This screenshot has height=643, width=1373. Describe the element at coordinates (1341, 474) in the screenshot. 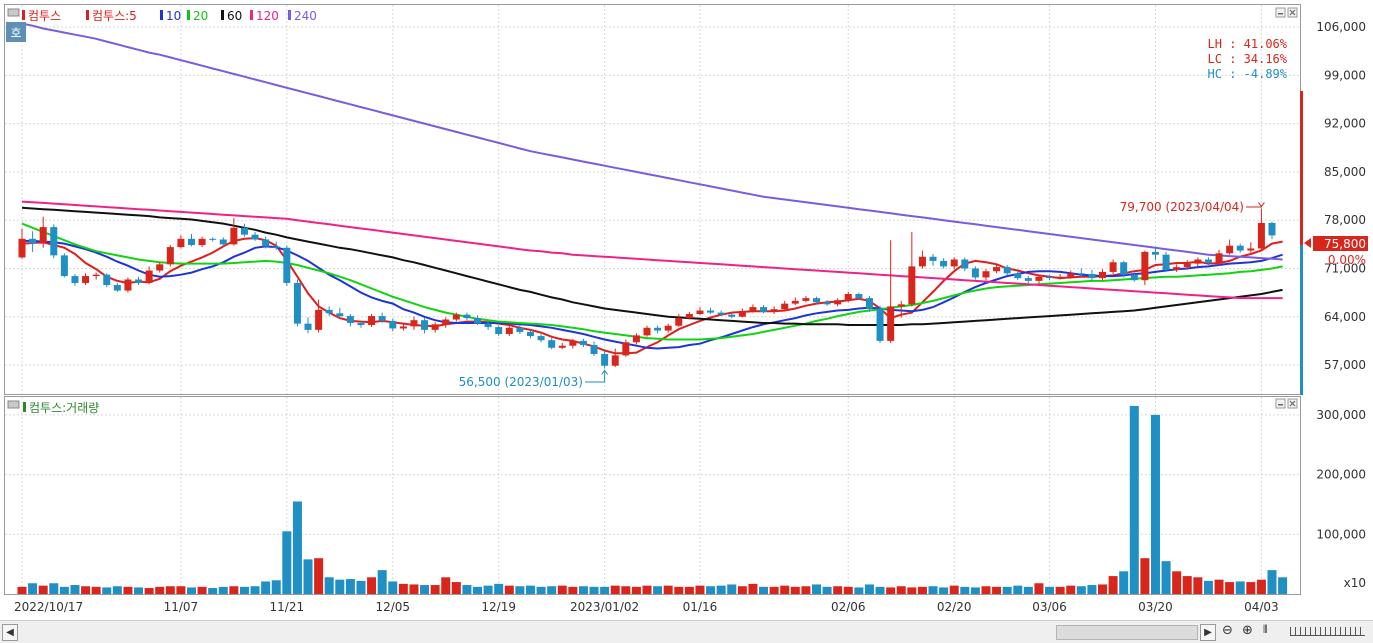

I see `volume-axis: 100,000 200,000 300,000` at that location.